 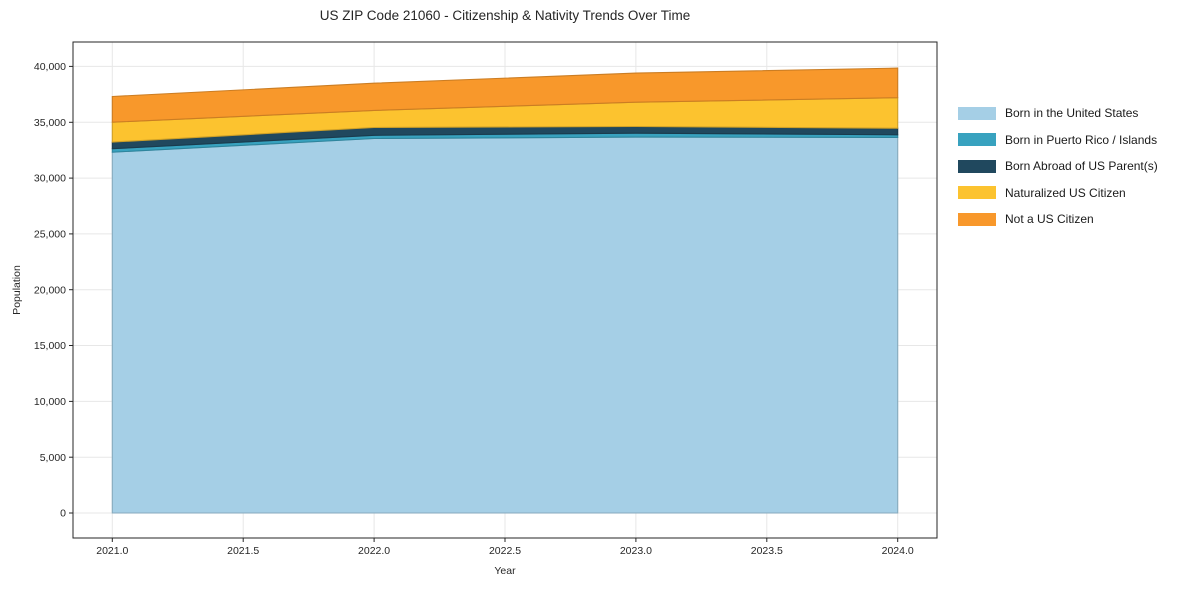 What do you see at coordinates (112, 551) in the screenshot?
I see `x-tick-label: 2021.0` at bounding box center [112, 551].